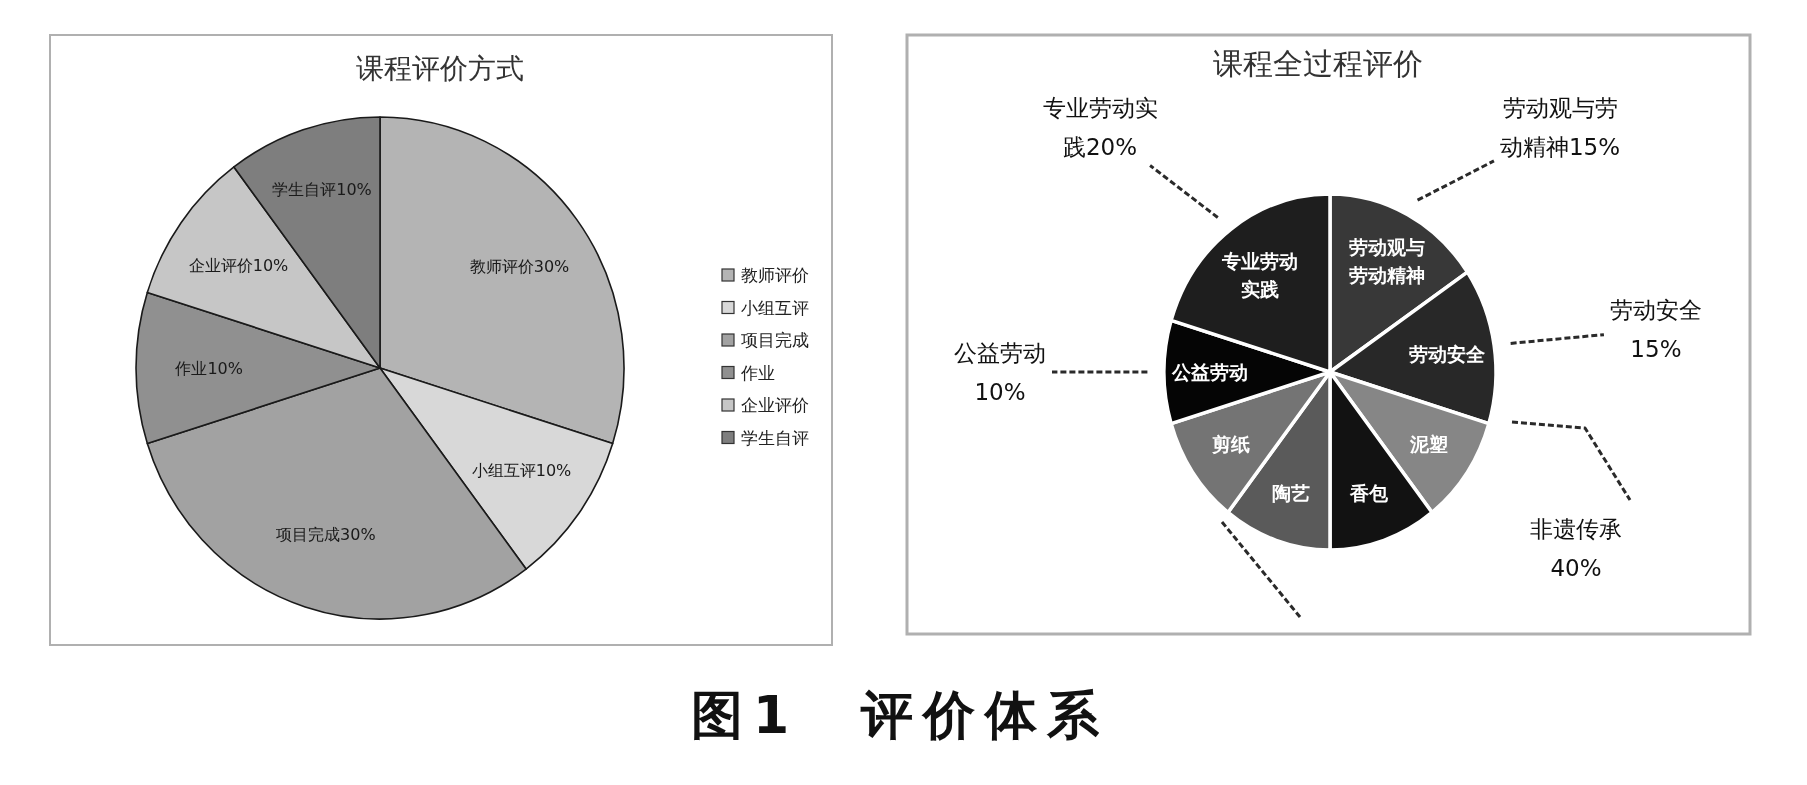 This screenshot has height=785, width=1807. Describe the element at coordinates (1560, 127) in the screenshot. I see `data-label: 劳动观与劳动精神15%` at that location.